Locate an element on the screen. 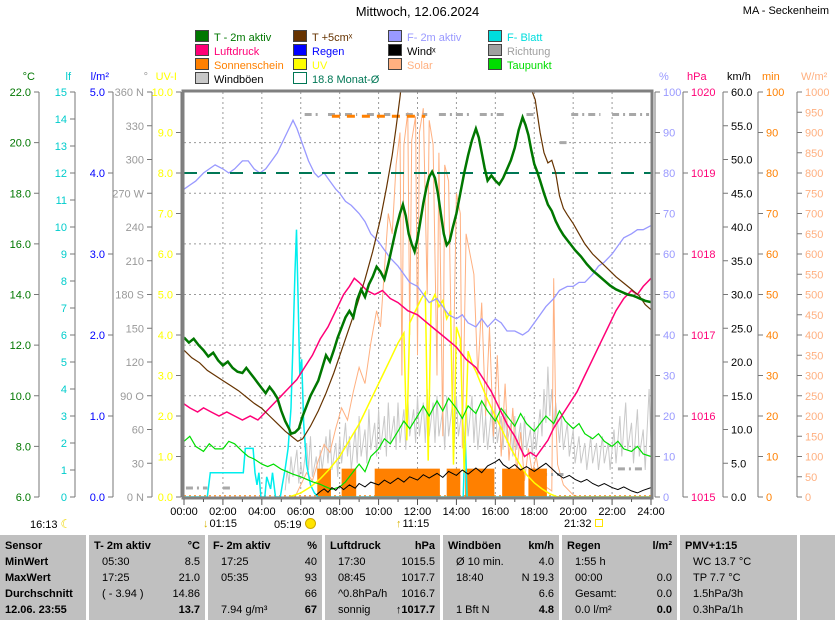 The image size is (835, 620). tick-label: 400 is located at coordinates (814, 336).